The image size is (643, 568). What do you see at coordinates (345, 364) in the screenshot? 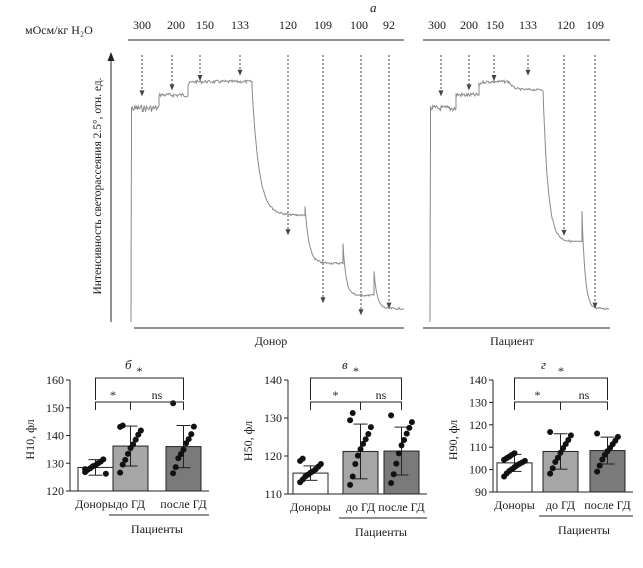
I see `panel-letter: в` at bounding box center [345, 364].